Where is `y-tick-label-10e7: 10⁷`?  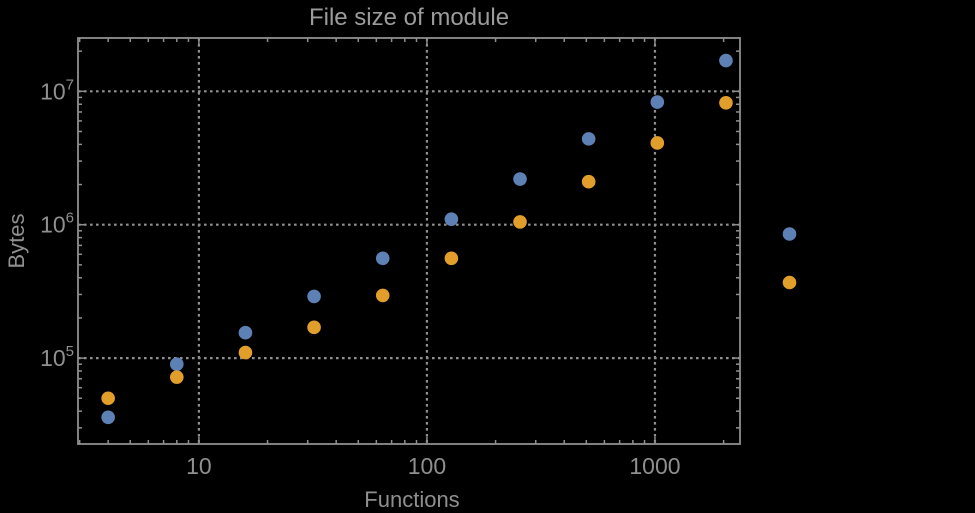
y-tick-label-10e7: 10⁷ is located at coordinates (57, 90).